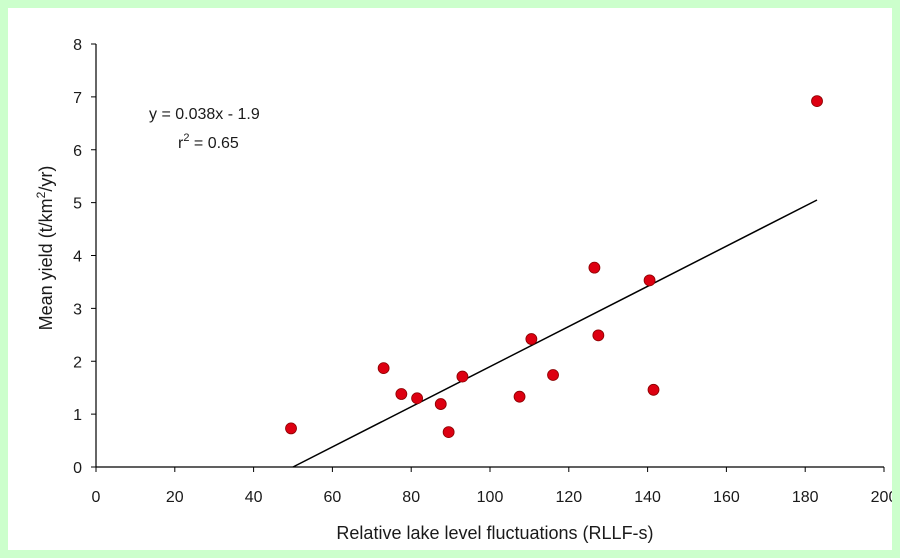  I want to click on x-tick-label: 120, so click(568, 497).